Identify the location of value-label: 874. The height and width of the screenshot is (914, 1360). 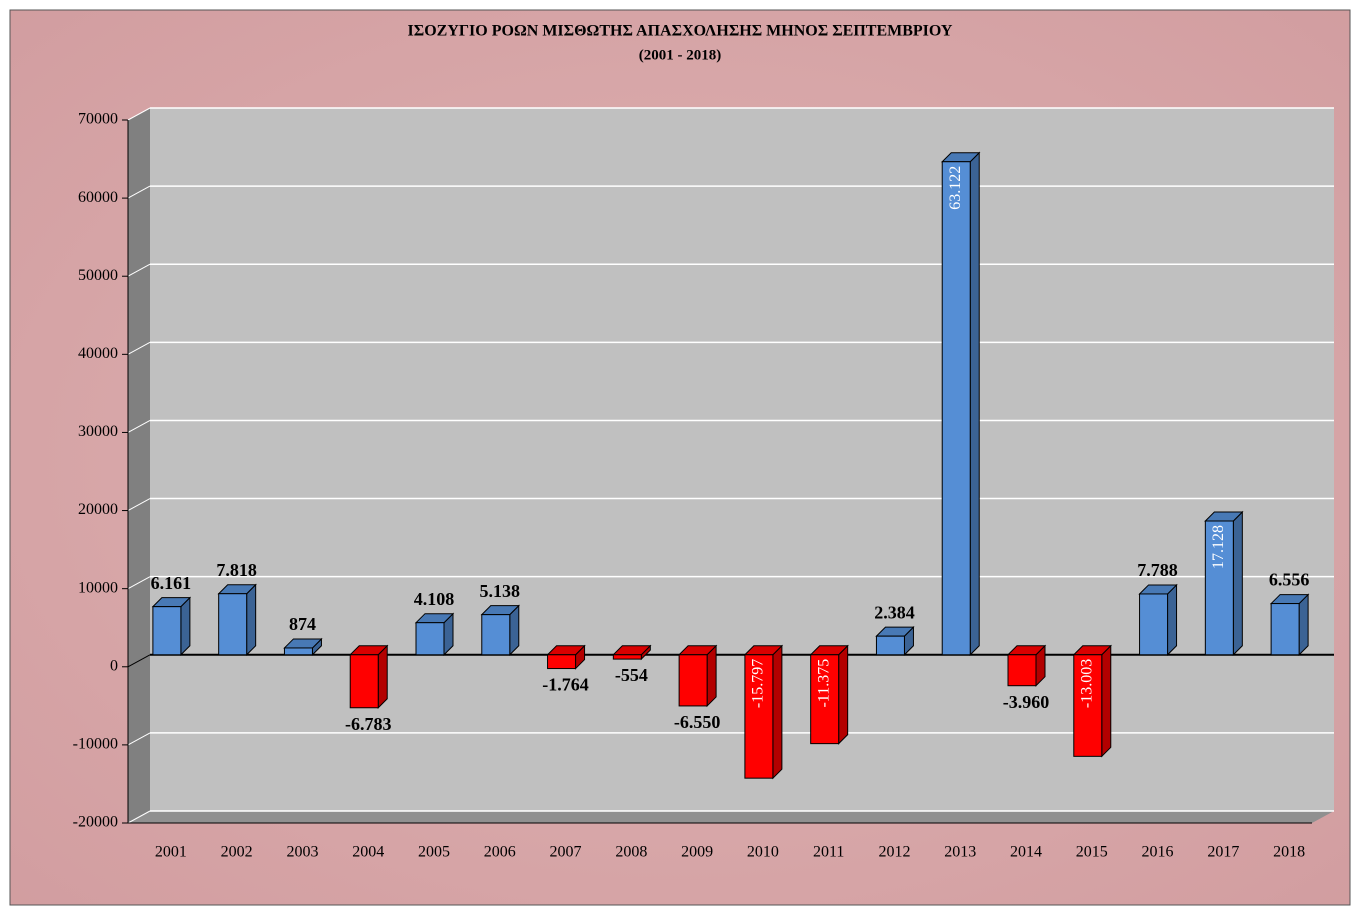
(302, 624).